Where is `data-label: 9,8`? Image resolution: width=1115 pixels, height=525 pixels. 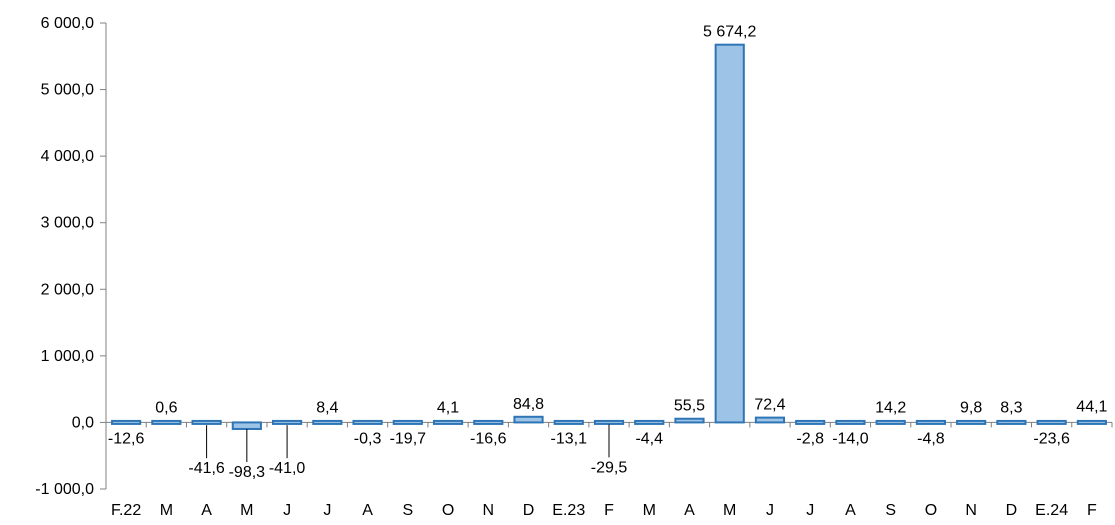
data-label: 9,8 is located at coordinates (971, 407).